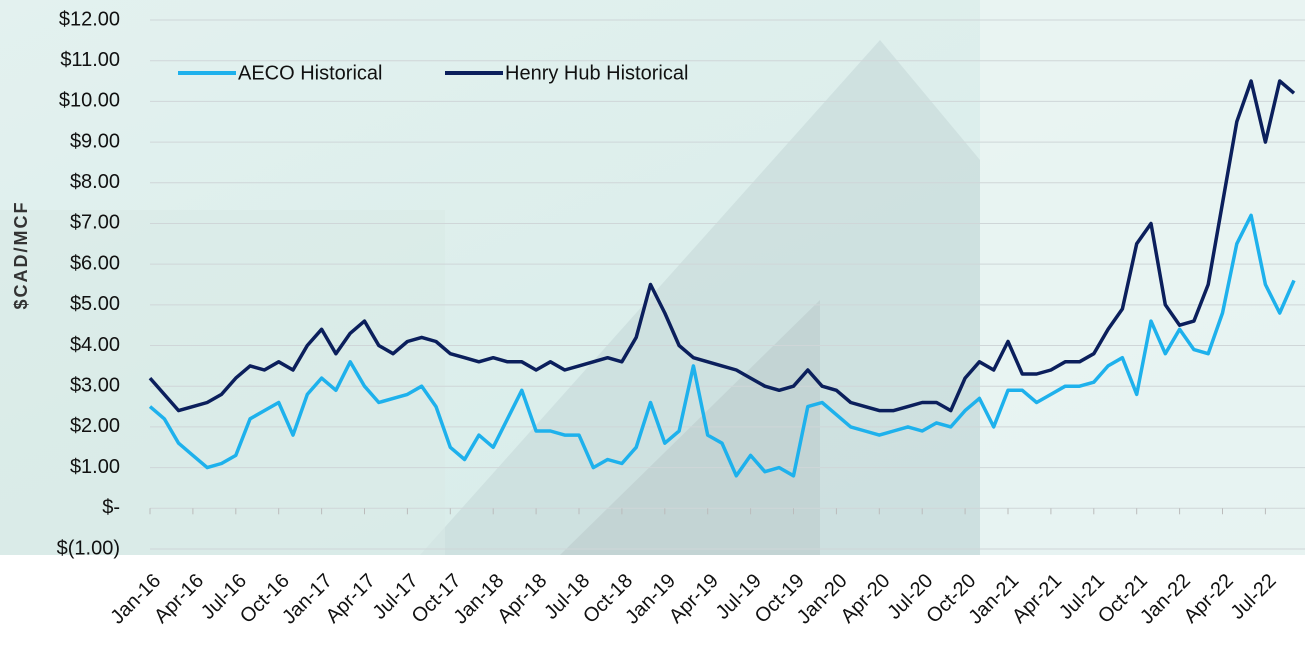  What do you see at coordinates (21, 255) in the screenshot?
I see `y-axis-label: $CAD/MCF` at bounding box center [21, 255].